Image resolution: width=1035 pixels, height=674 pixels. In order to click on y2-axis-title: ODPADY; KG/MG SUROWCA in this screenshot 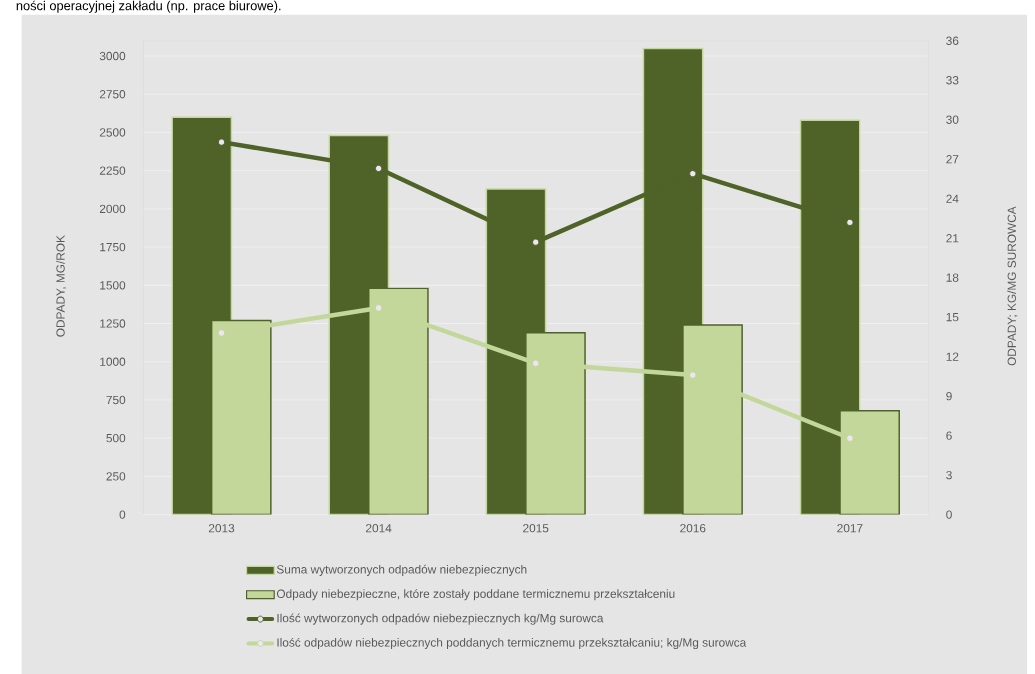, I will do `click(1012, 286)`.